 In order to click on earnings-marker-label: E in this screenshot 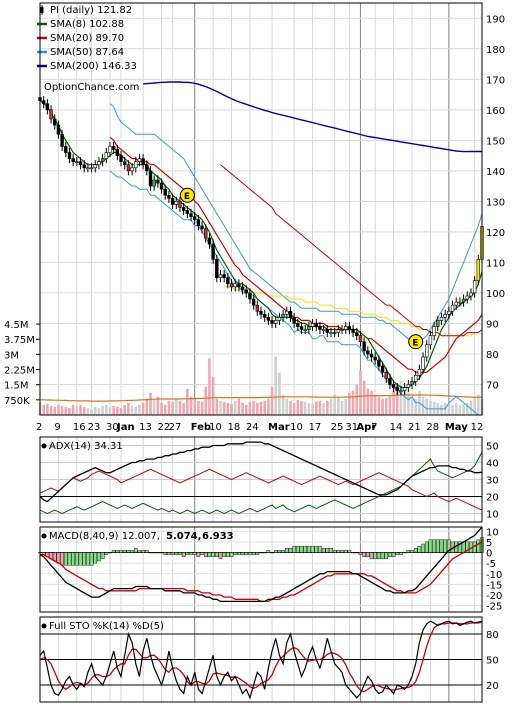, I will do `click(187, 197)`.